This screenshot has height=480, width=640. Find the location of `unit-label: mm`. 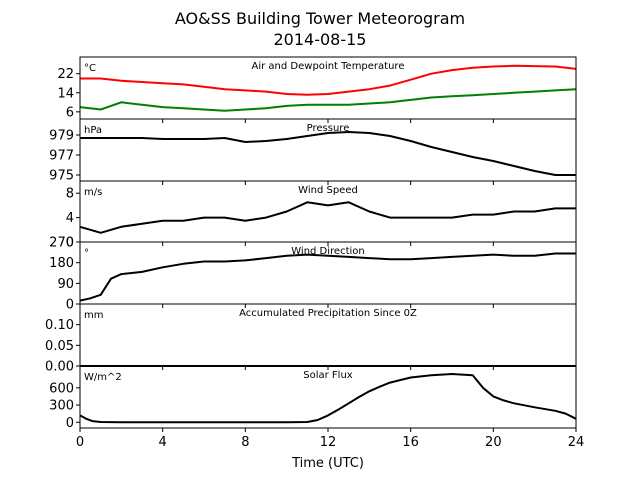

unit-label: mm is located at coordinates (93, 315).